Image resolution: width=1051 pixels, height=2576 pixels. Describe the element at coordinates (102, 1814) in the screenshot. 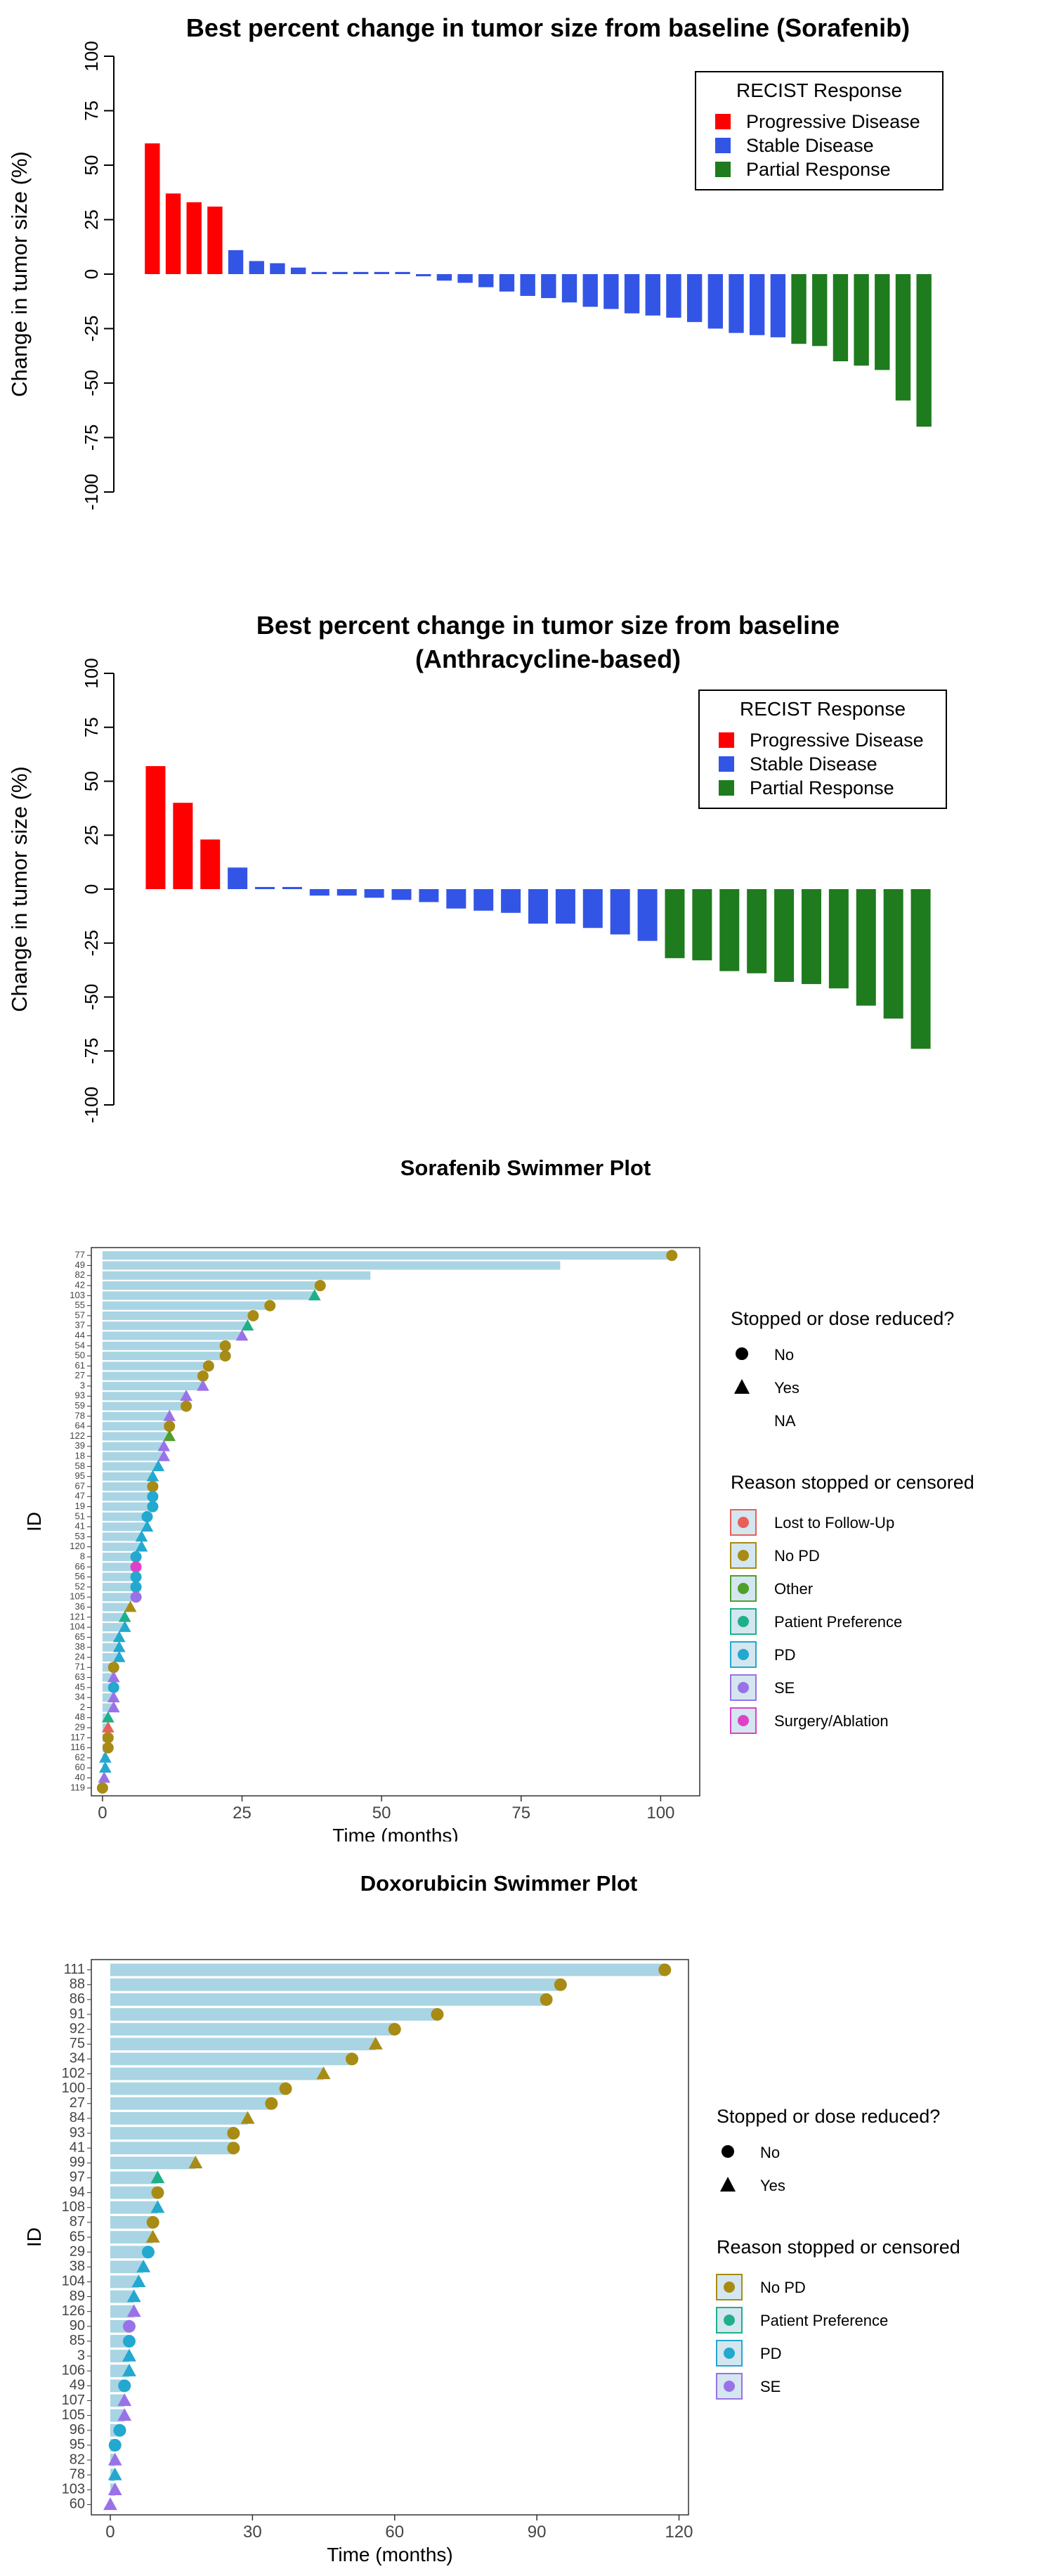

I see `x-tick-label: 0` at that location.